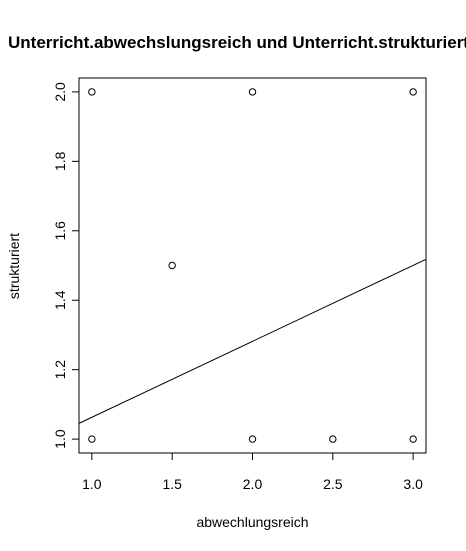  What do you see at coordinates (253, 484) in the screenshot?
I see `x-tick-label: 2.0` at bounding box center [253, 484].